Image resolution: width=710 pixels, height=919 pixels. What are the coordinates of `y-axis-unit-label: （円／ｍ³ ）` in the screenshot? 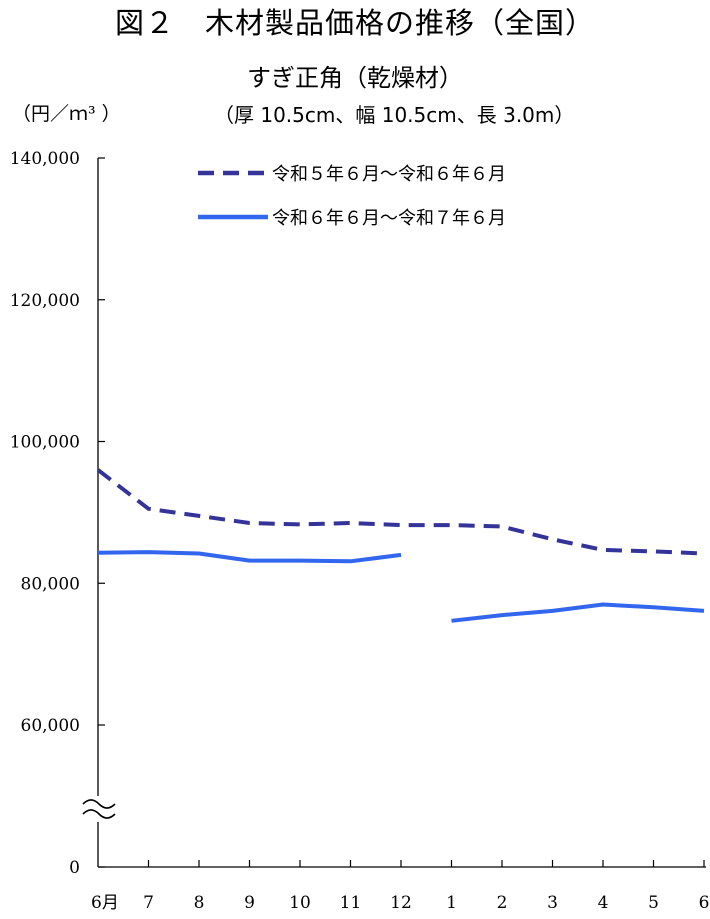 It's located at (66, 114).